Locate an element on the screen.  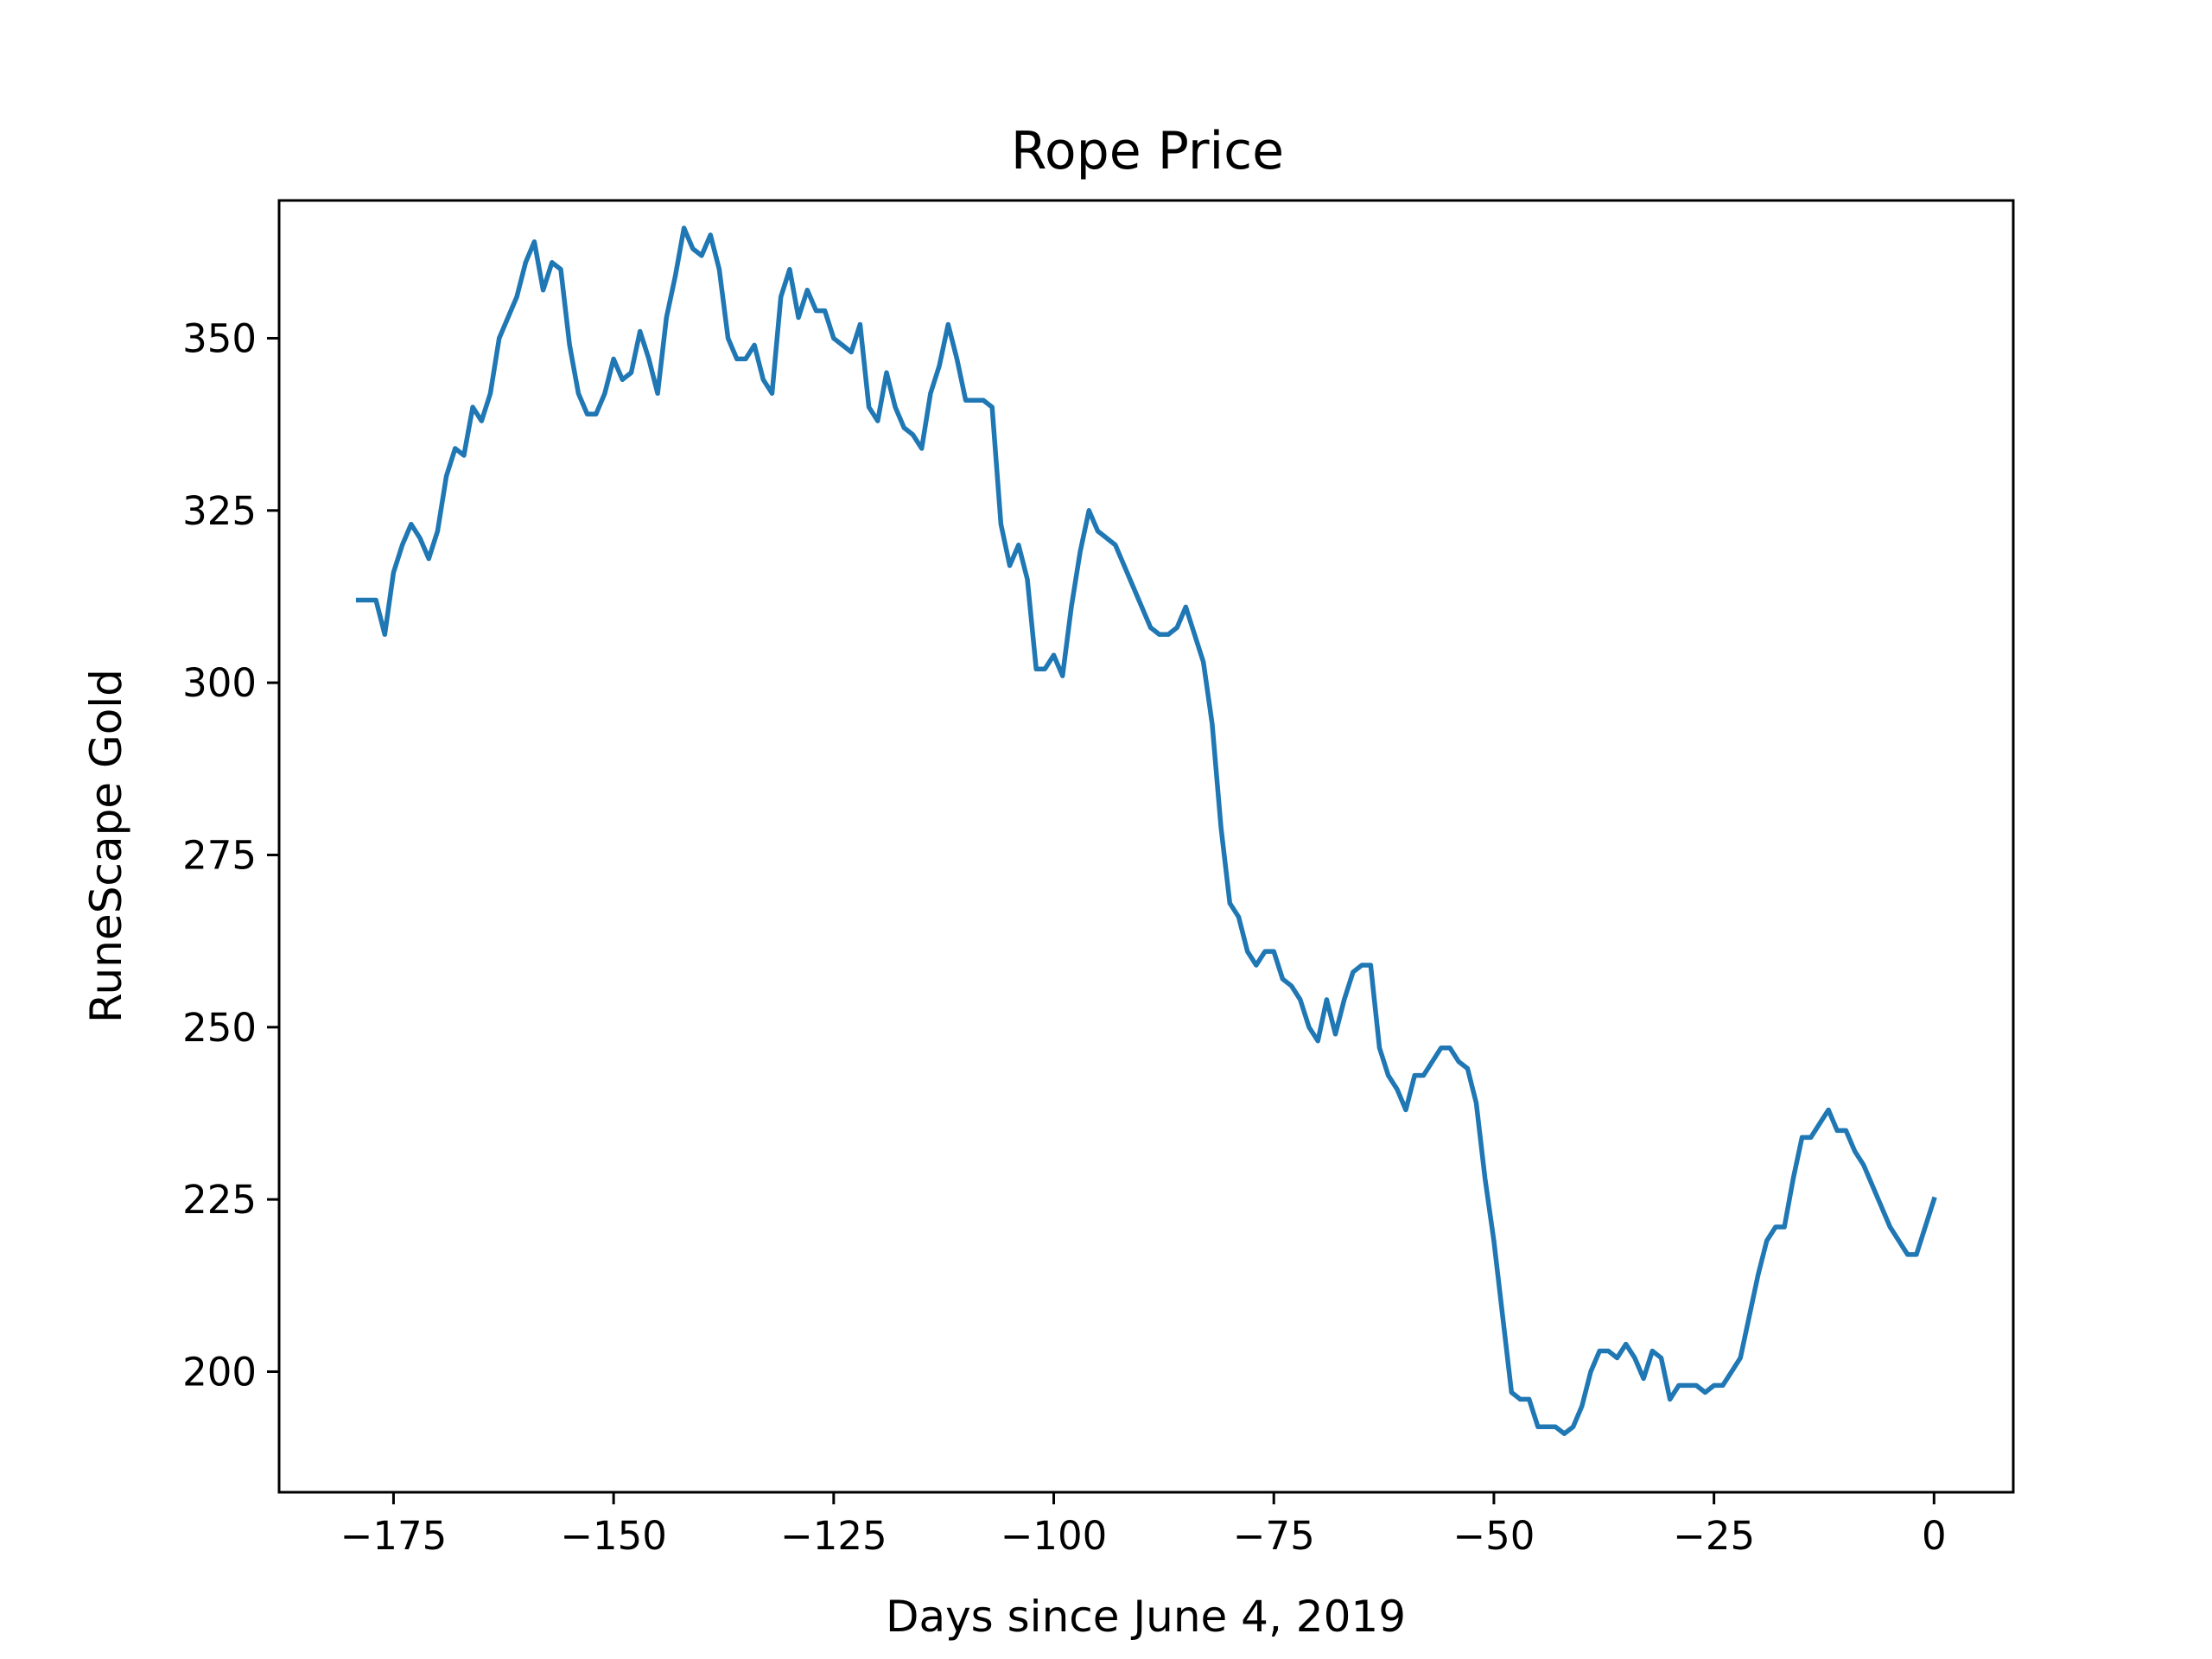
x-tick-label: −75 is located at coordinates (1274, 1536).